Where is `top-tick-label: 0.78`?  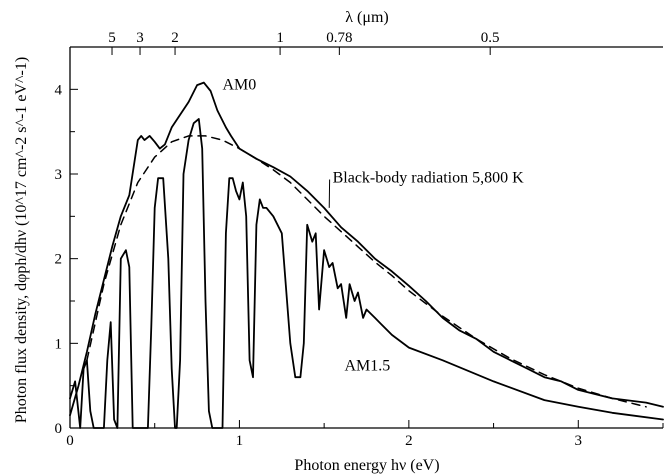
top-tick-label: 0.78 is located at coordinates (339, 38).